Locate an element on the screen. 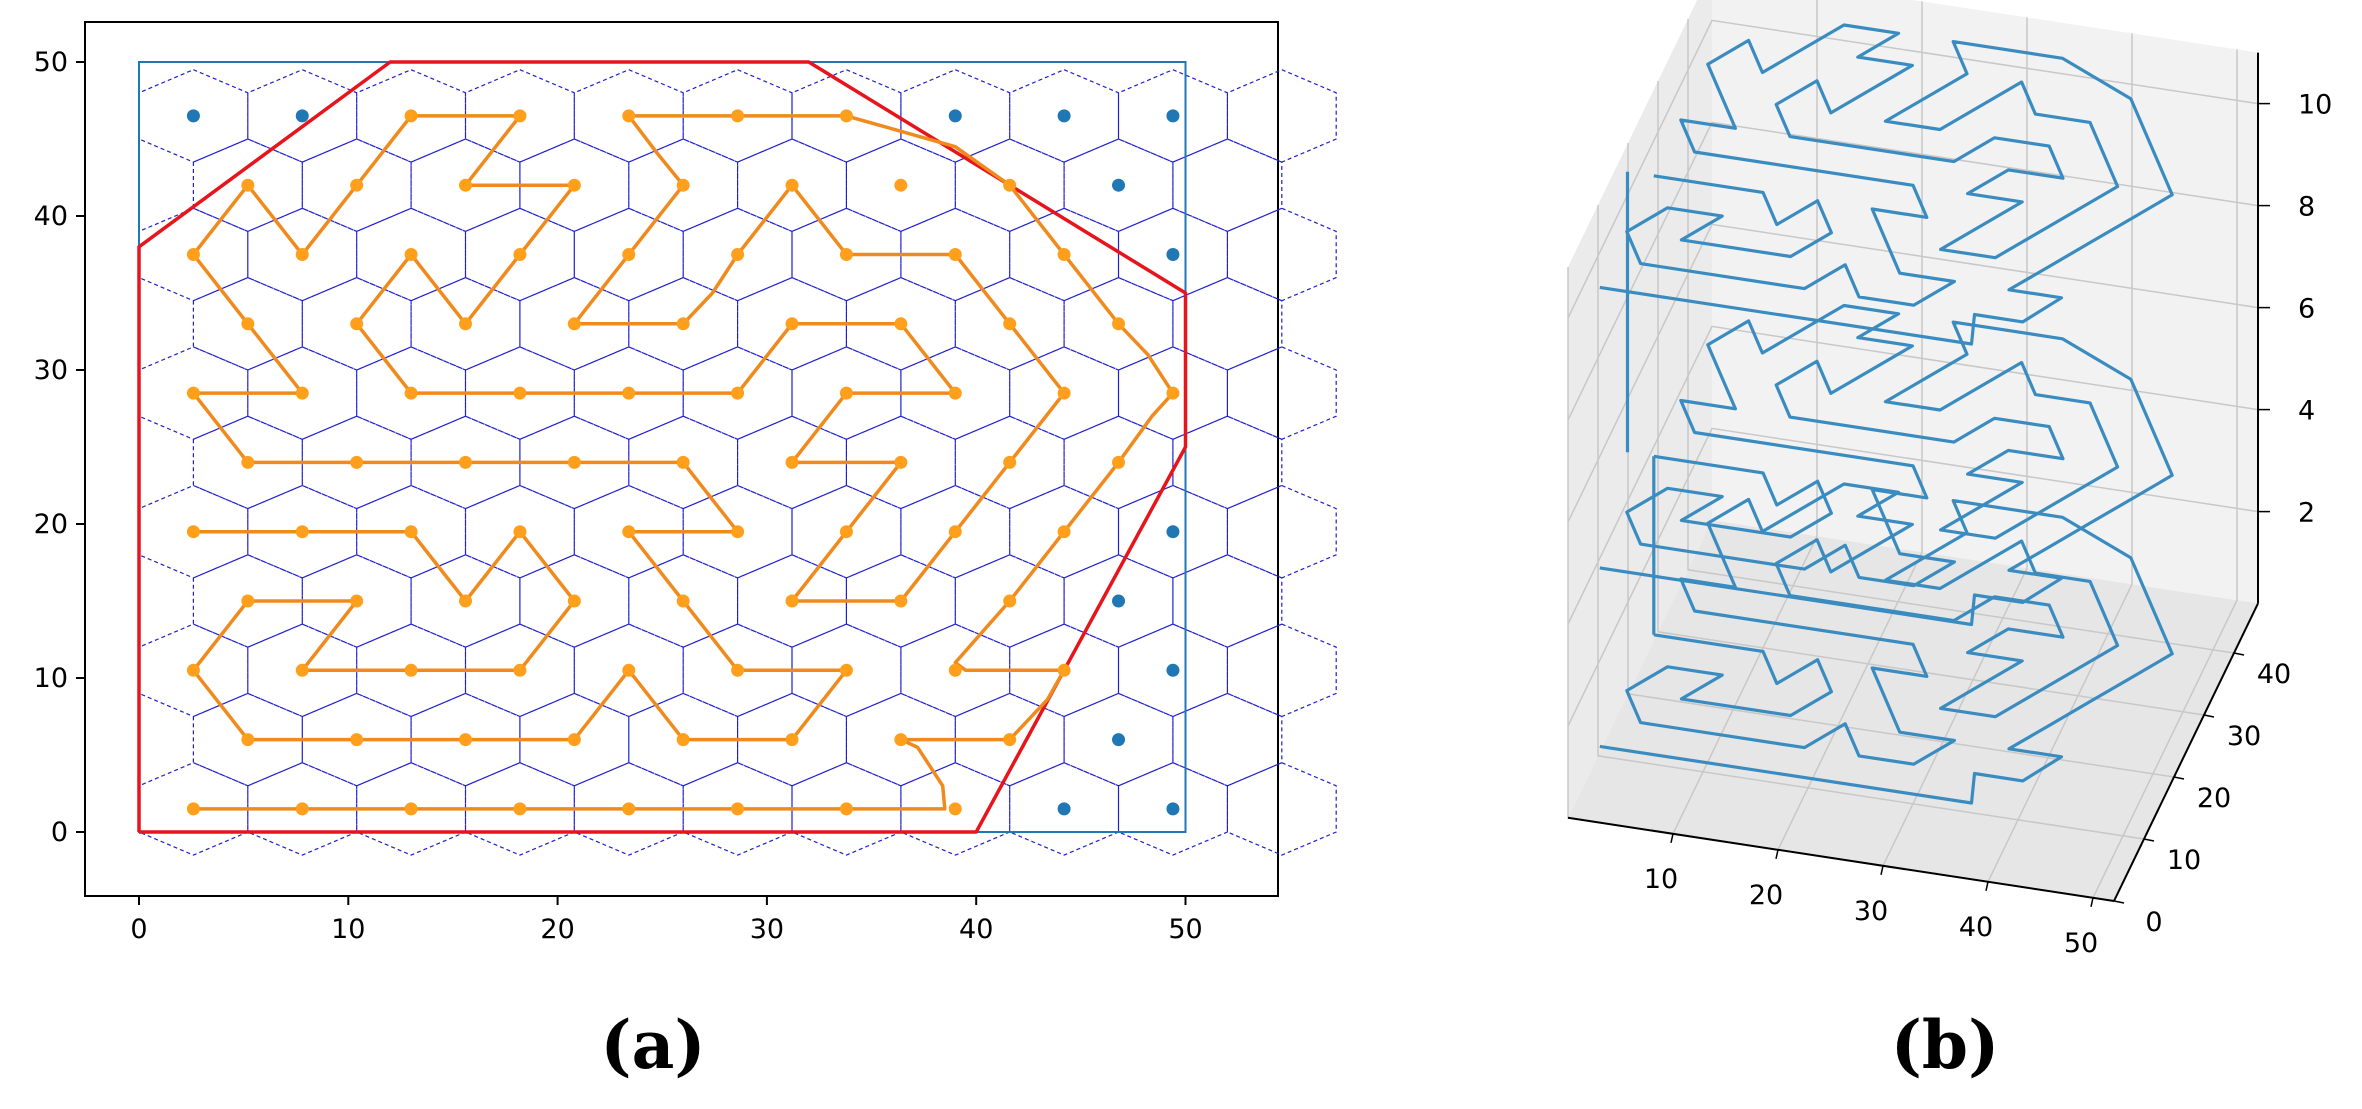 This screenshot has width=2362, height=1109. x-grid-line is located at coordinates (2165, 474).